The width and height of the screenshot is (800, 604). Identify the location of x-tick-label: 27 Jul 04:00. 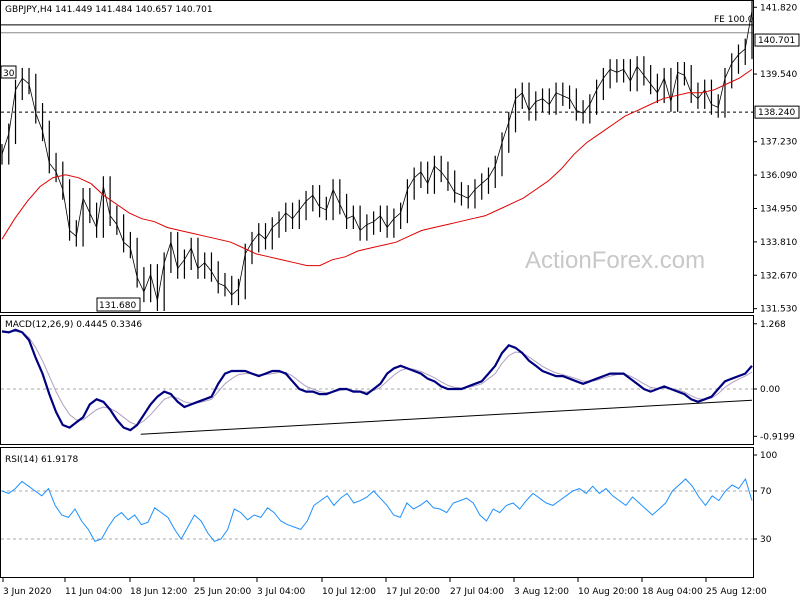
(477, 592).